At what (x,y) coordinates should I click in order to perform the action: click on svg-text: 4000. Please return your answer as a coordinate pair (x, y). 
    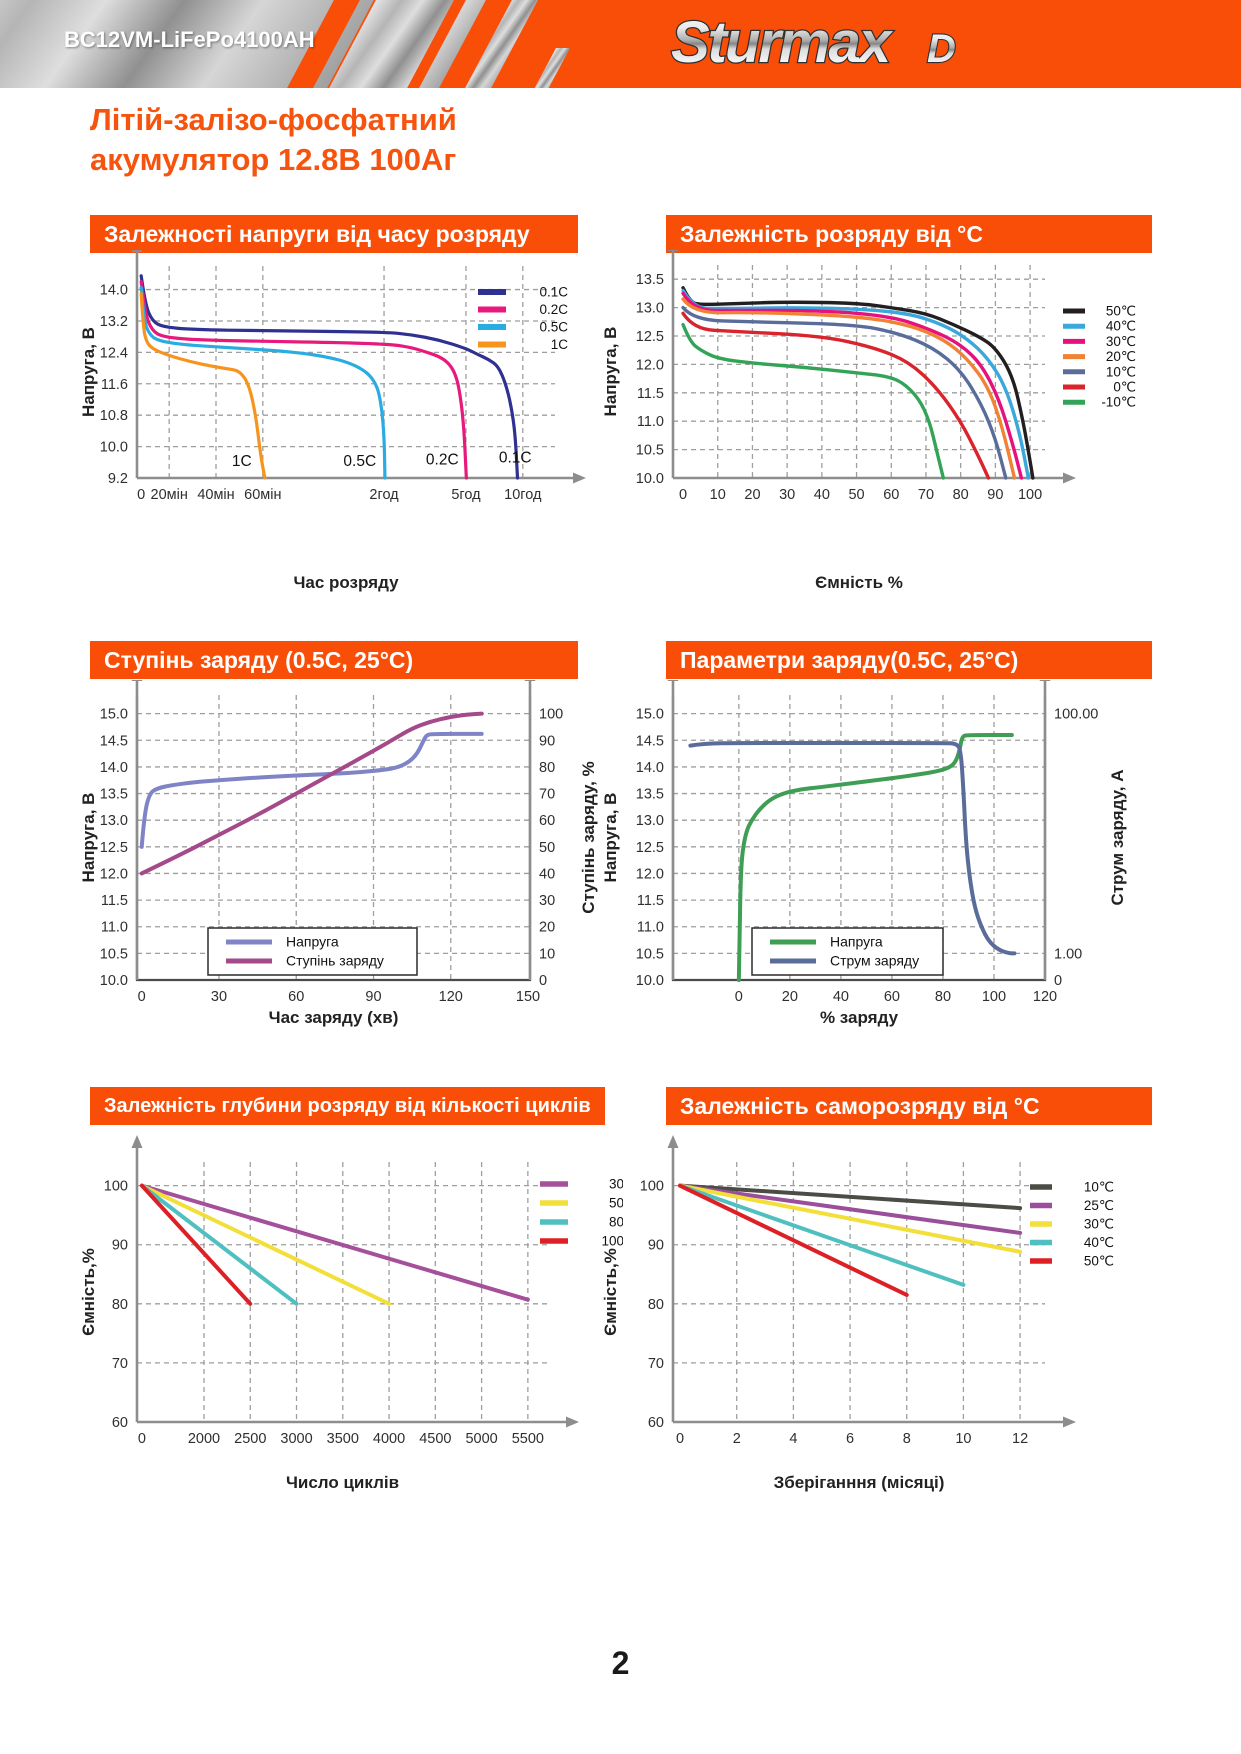
    Looking at the image, I should click on (389, 1439).